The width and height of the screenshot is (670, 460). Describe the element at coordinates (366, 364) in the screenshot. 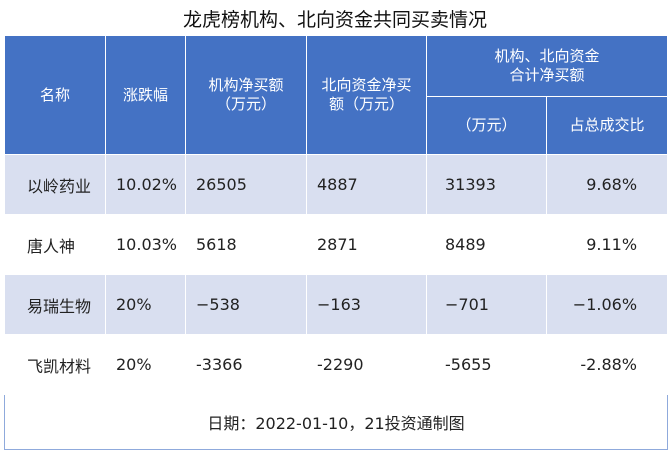

I see `cell-north-net: -2290` at that location.